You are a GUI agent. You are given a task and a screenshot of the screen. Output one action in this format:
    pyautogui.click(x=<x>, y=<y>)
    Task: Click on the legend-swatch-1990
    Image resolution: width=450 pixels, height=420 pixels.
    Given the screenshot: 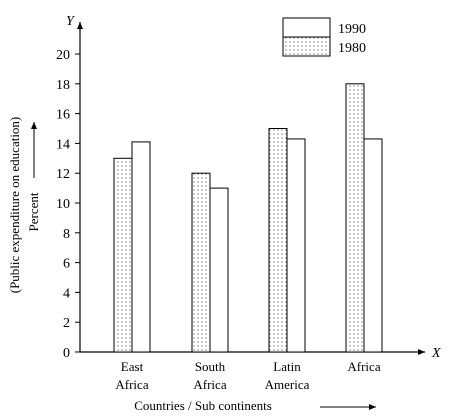 What is the action you would take?
    pyautogui.click(x=306, y=27)
    